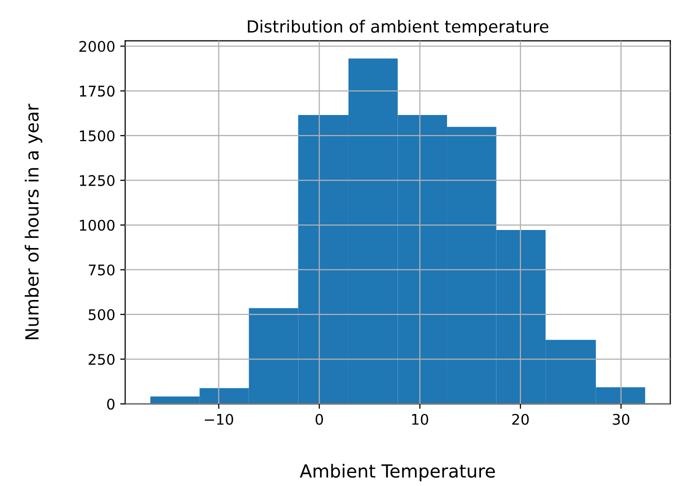 This screenshot has width=673, height=486. I want to click on y-tick-label: 2000, so click(96, 46).